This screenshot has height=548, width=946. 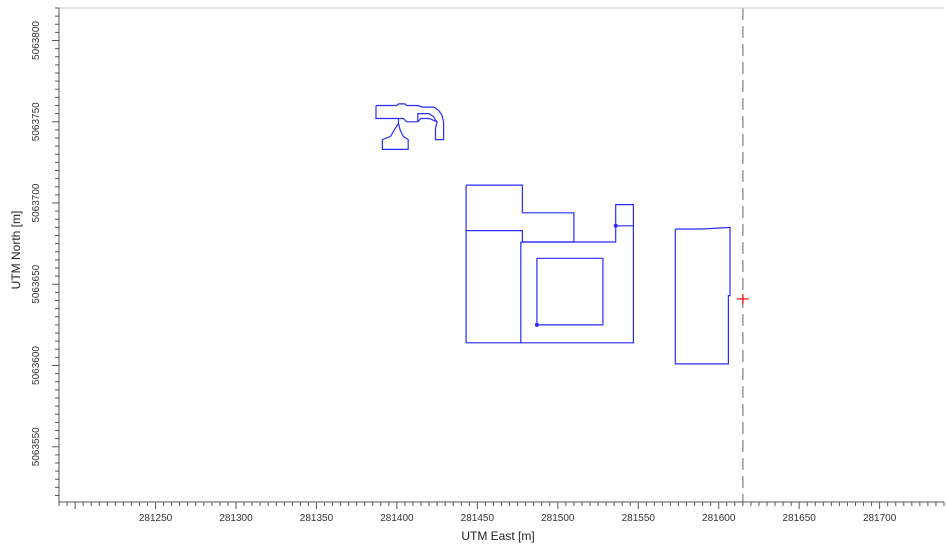 I want to click on building-outline-courtyard, so click(x=570, y=291).